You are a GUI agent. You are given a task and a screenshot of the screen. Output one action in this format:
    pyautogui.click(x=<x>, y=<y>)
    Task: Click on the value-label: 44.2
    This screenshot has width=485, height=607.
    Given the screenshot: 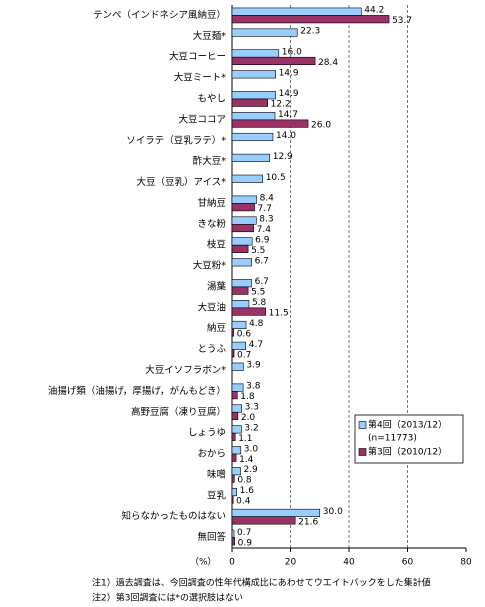 What is the action you would take?
    pyautogui.click(x=374, y=11)
    